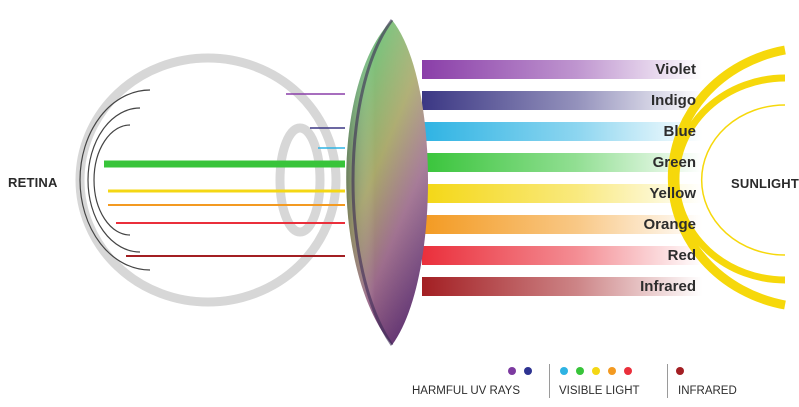 Image resolution: width=799 pixels, height=407 pixels. I want to click on eye-lens-outline, so click(300, 180).